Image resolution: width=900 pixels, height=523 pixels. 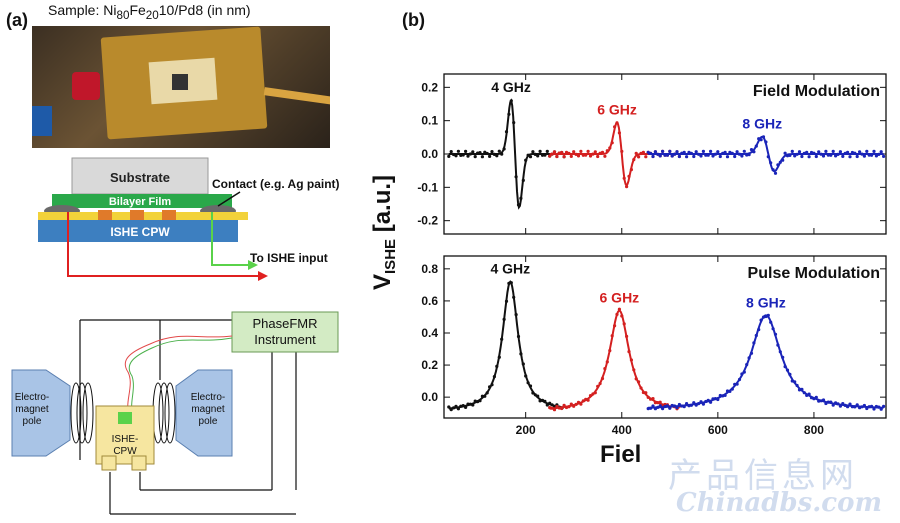 I want to click on y-axis-label: VISHE [a.u.], so click(x=384, y=232).